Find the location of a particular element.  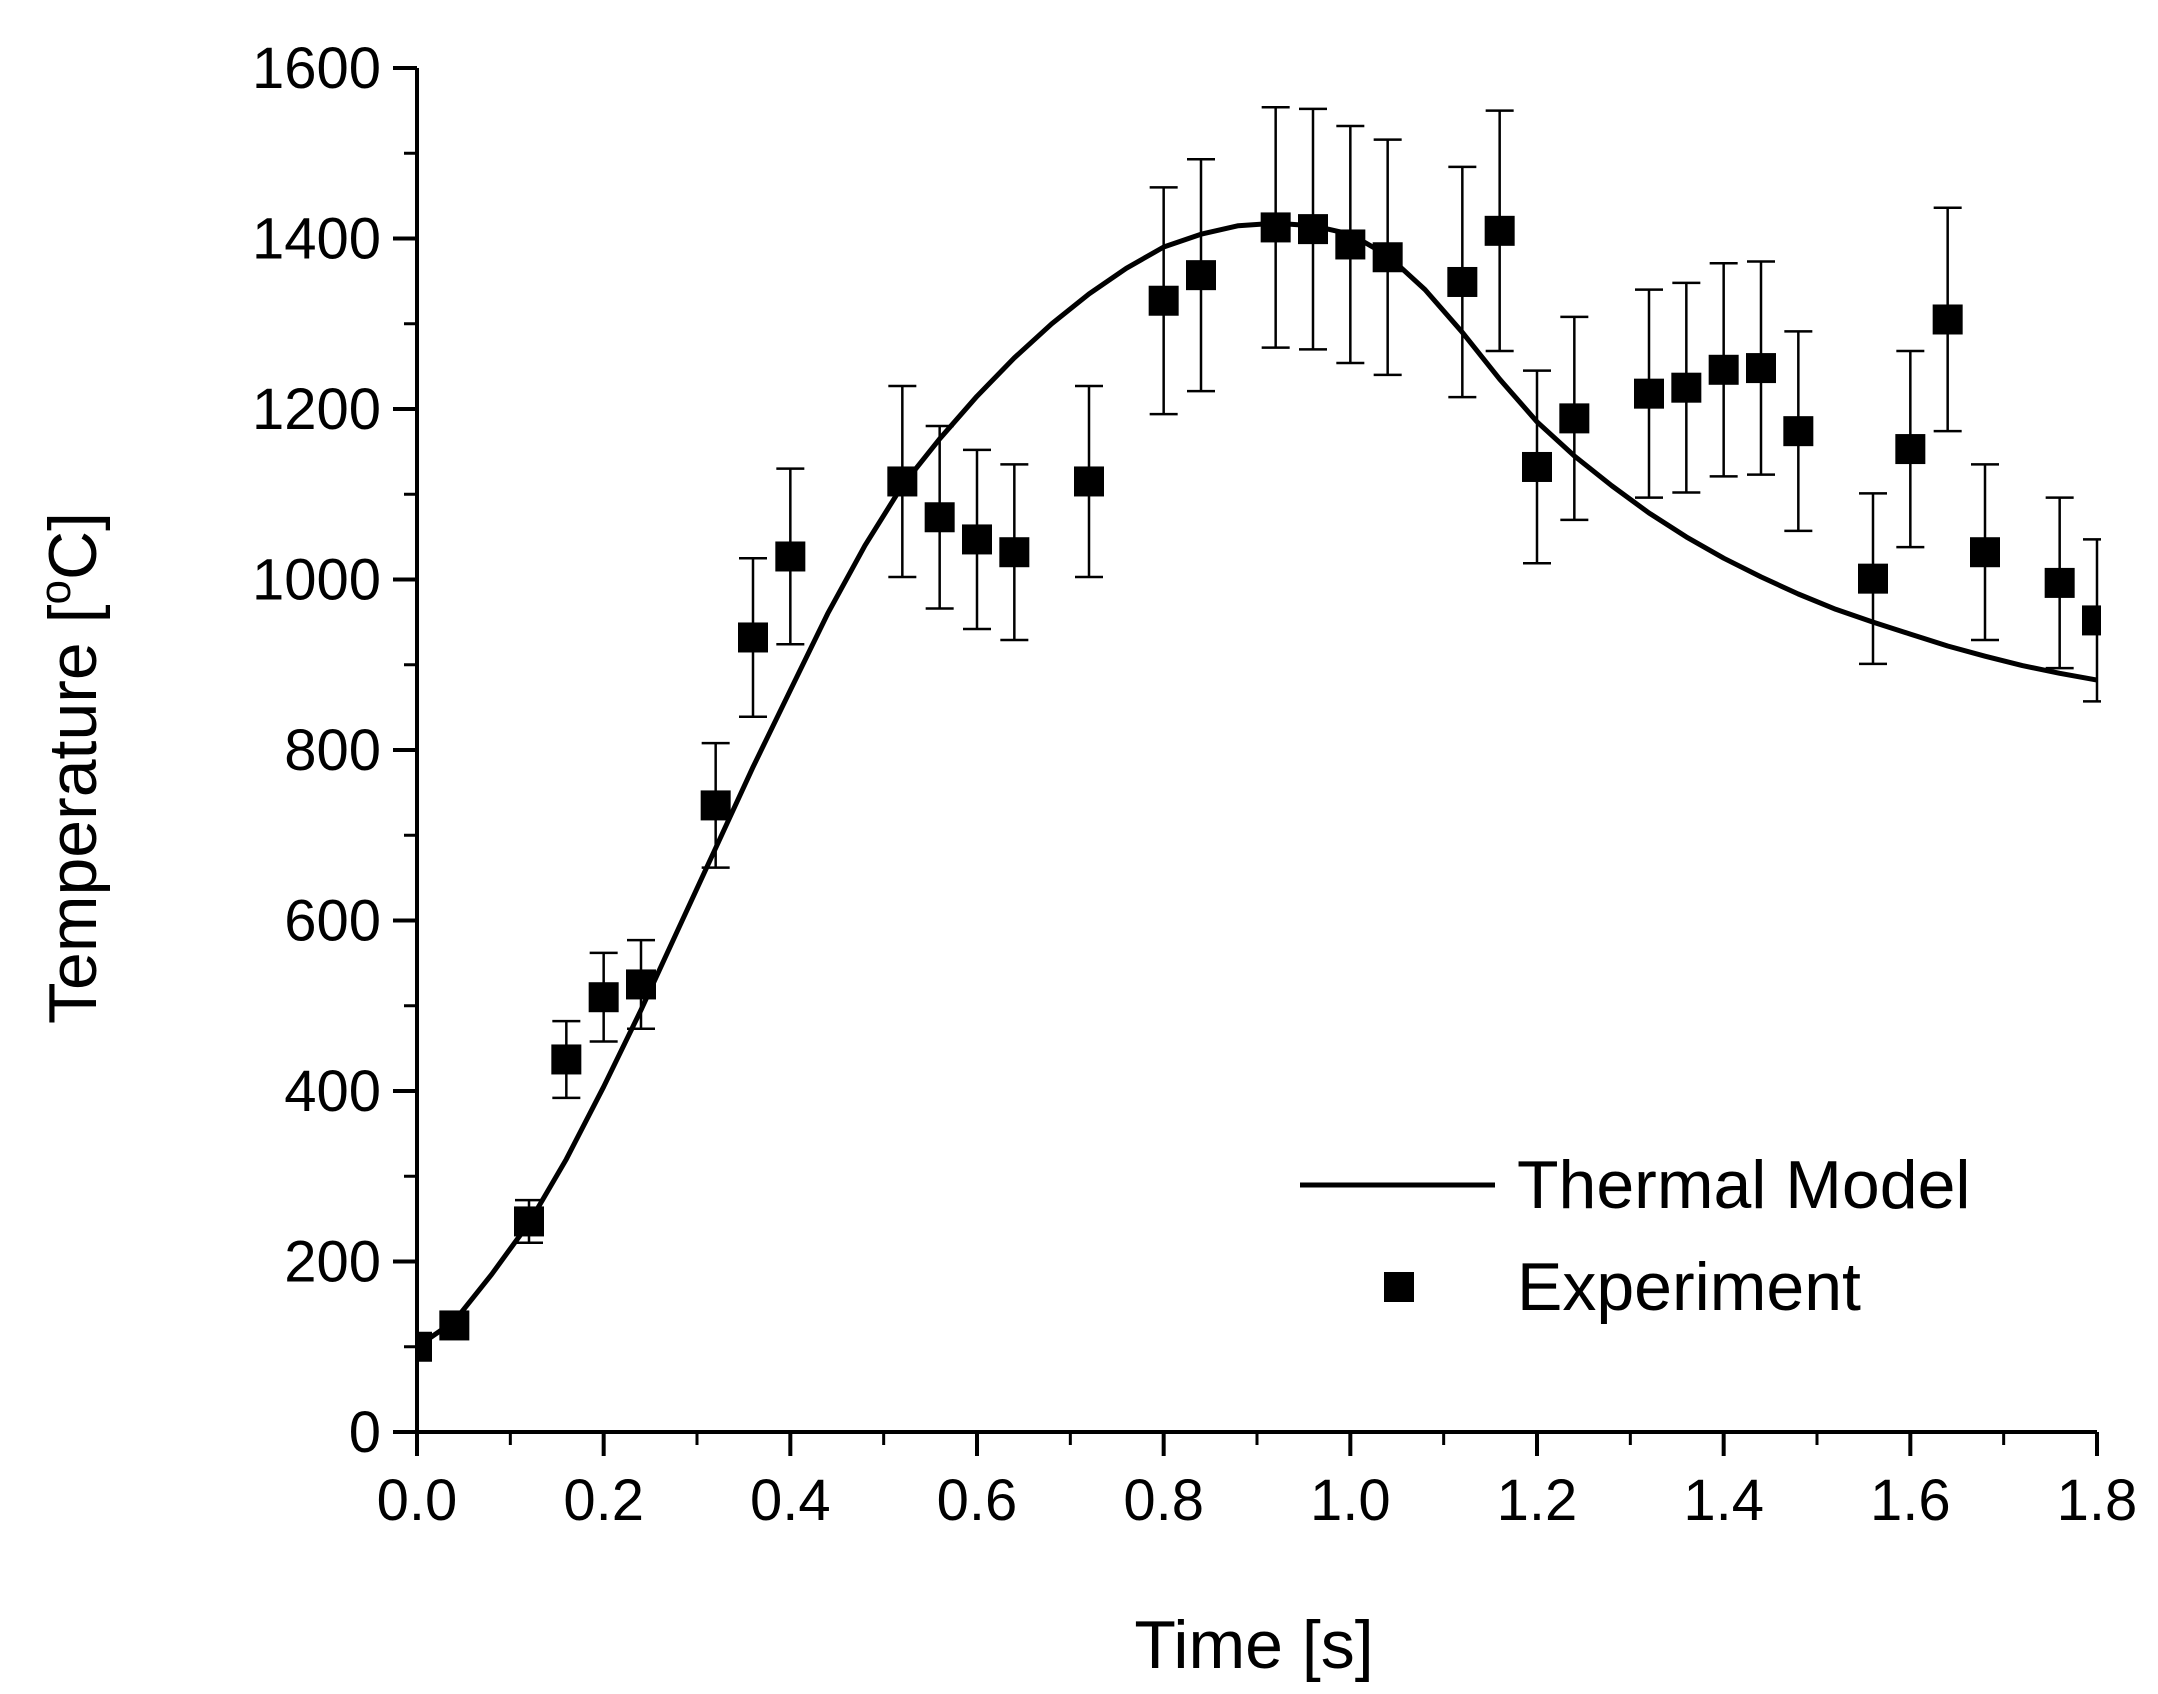

x-tick-label: 1.8 is located at coordinates (2097, 1500).